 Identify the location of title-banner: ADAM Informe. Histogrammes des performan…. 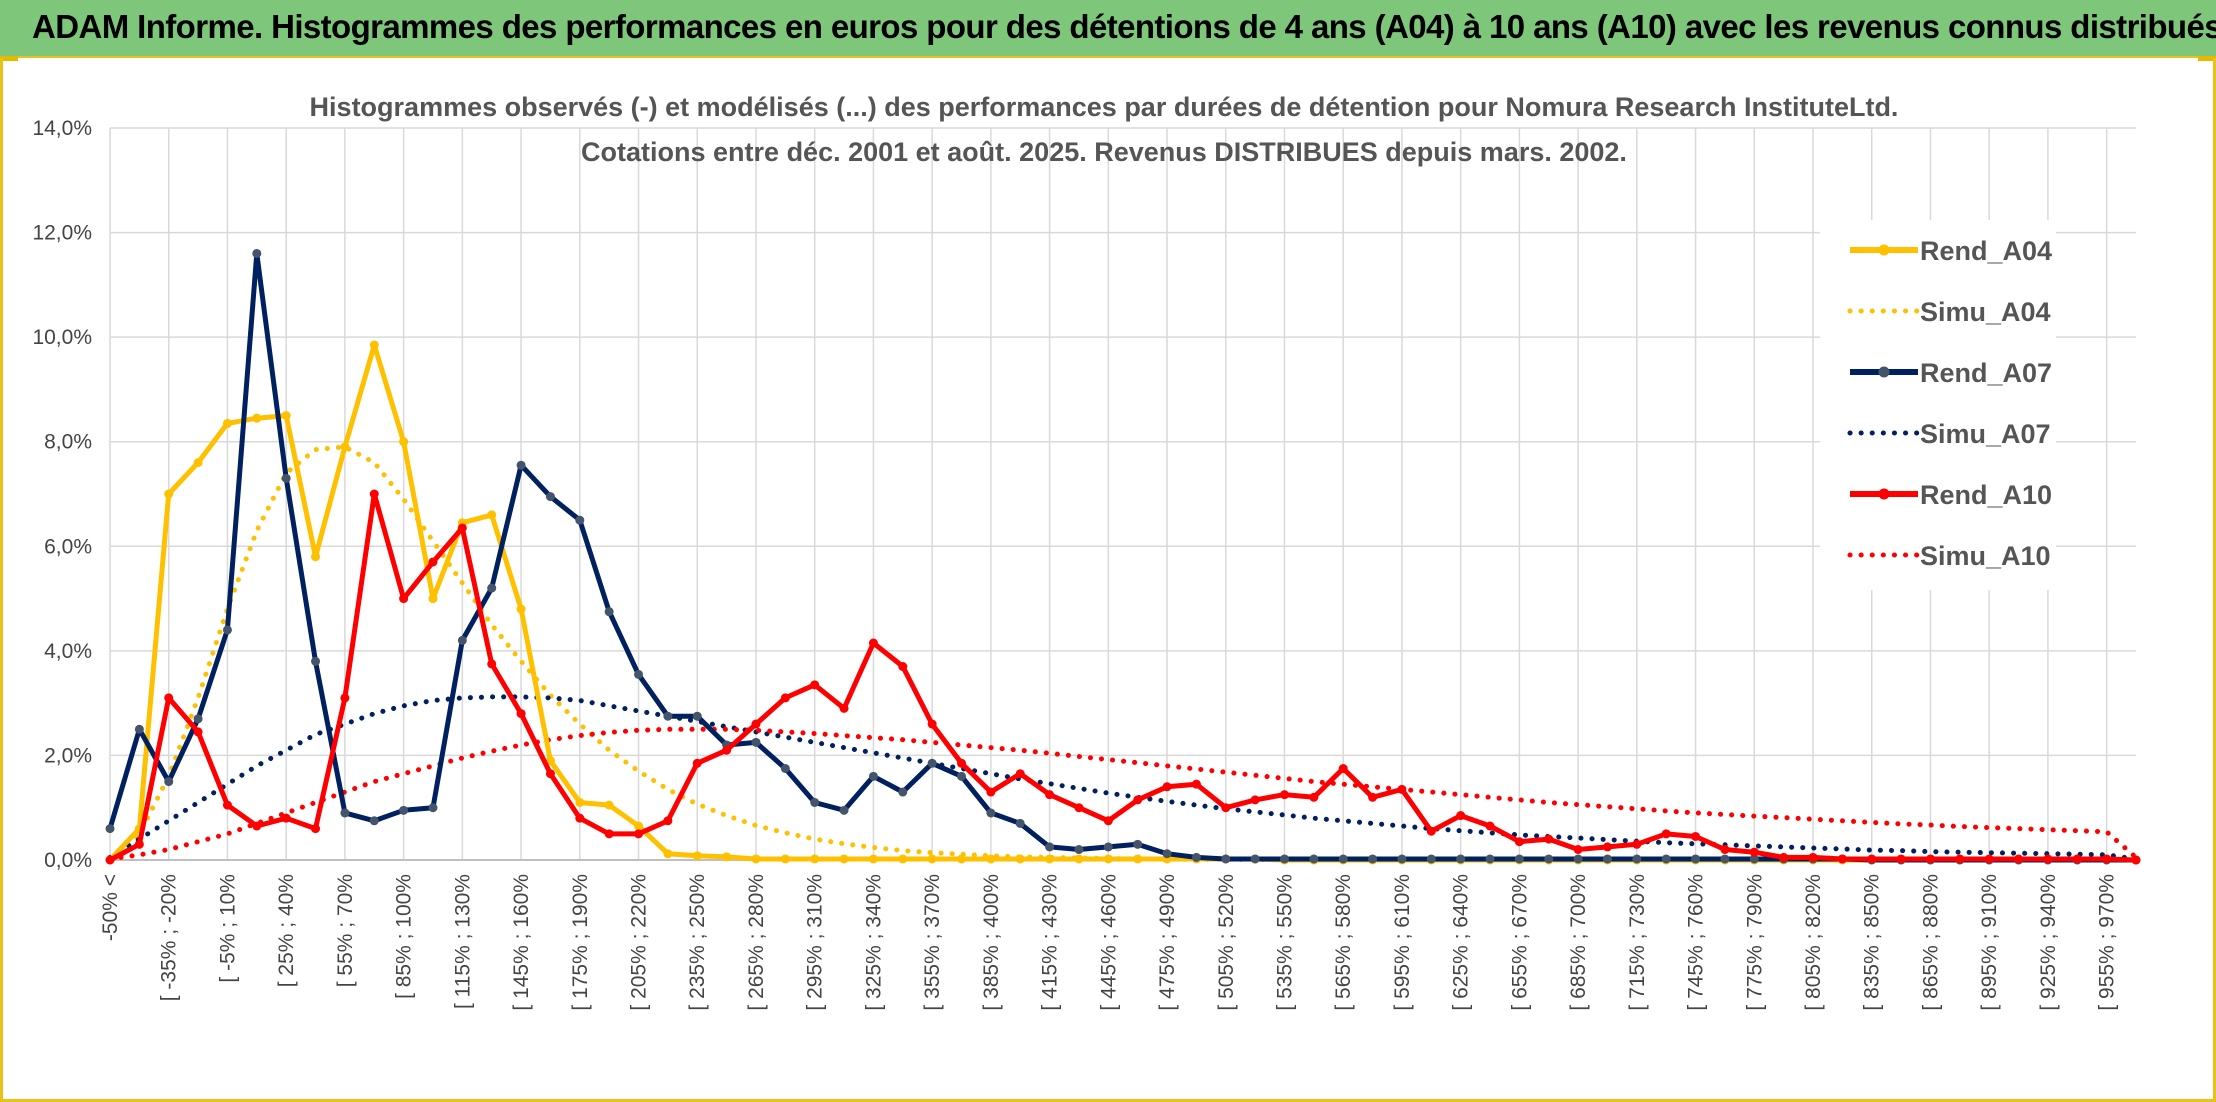
(1108, 29).